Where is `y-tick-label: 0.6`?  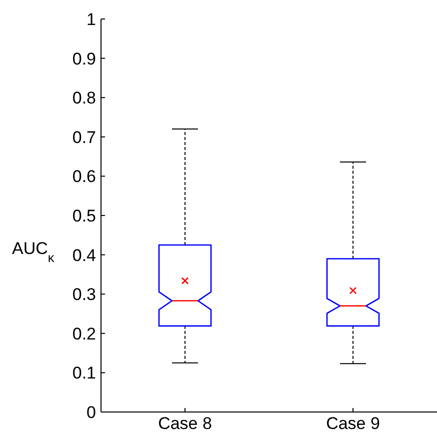 y-tick-label: 0.6 is located at coordinates (84, 176).